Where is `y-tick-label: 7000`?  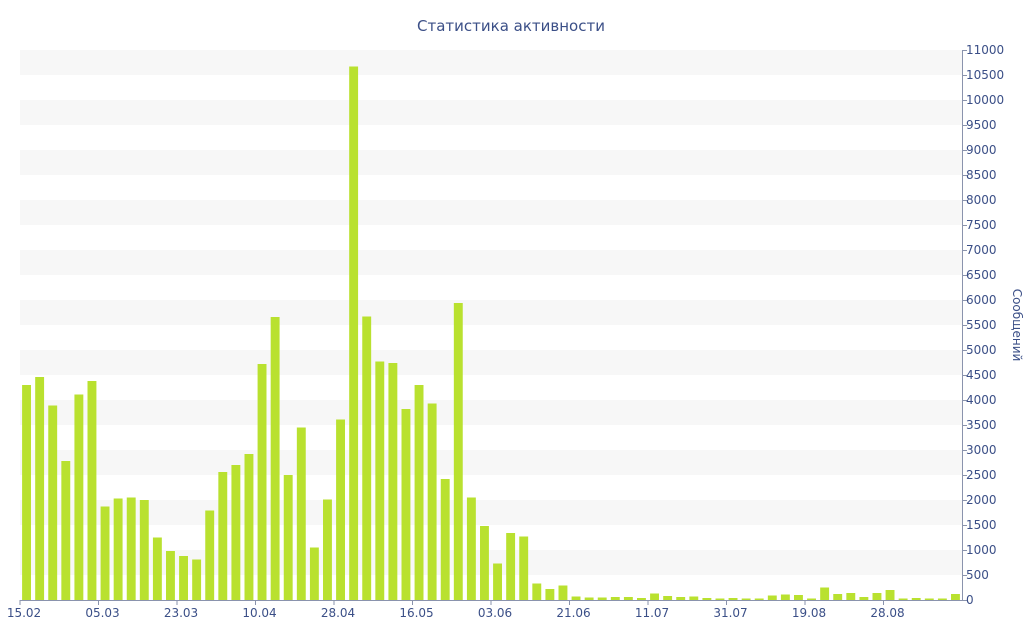 y-tick-label: 7000 is located at coordinates (981, 250).